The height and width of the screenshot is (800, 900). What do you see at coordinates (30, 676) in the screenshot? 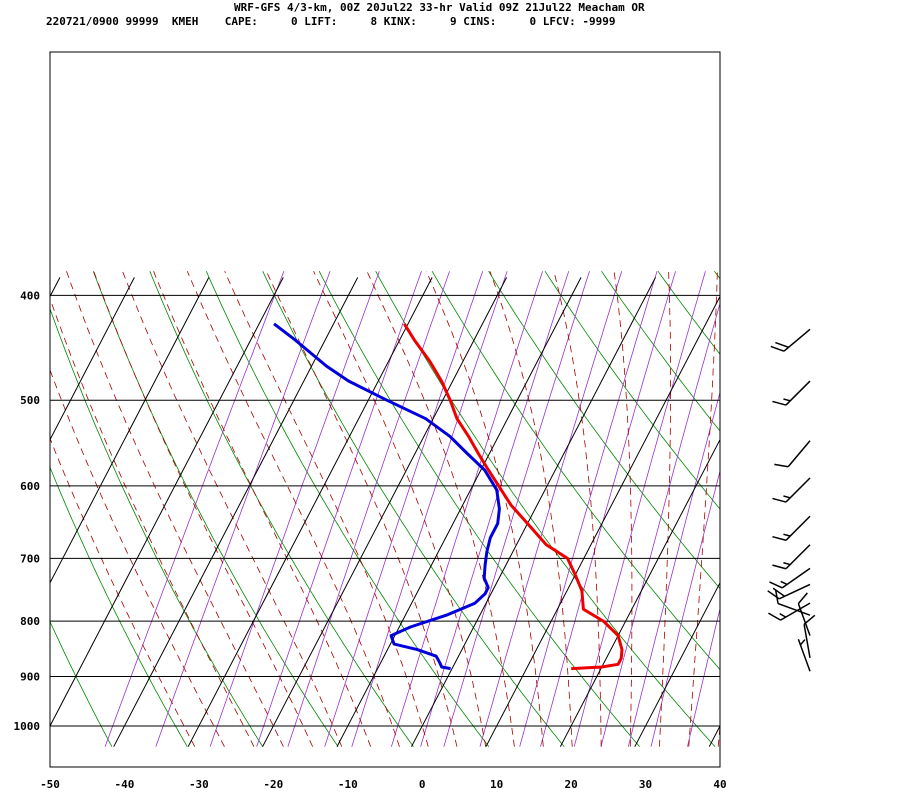
I see `pressure-tick-label: 900` at bounding box center [30, 676].